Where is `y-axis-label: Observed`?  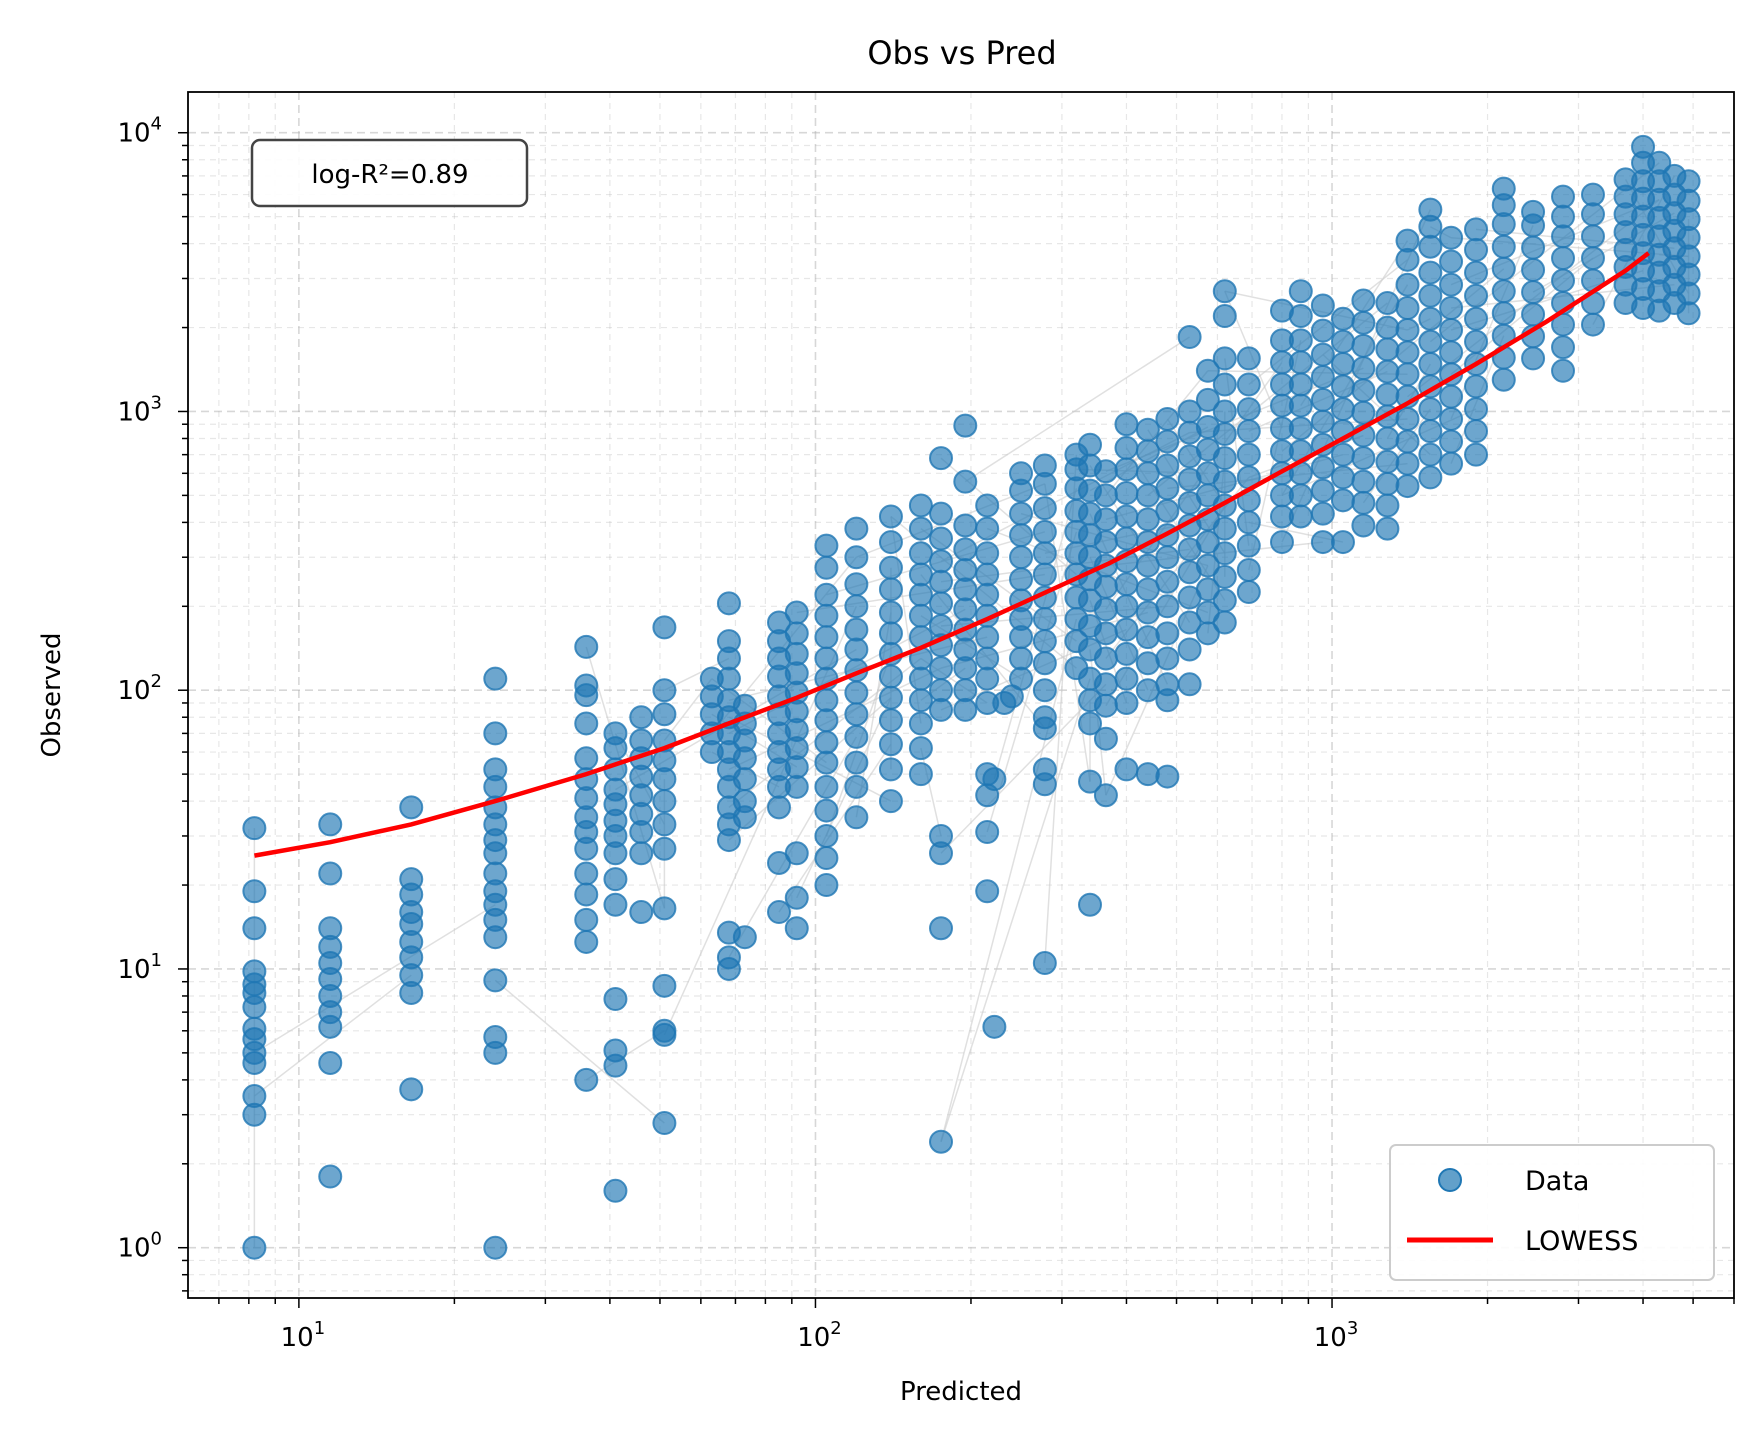 y-axis-label: Observed is located at coordinates (52, 694).